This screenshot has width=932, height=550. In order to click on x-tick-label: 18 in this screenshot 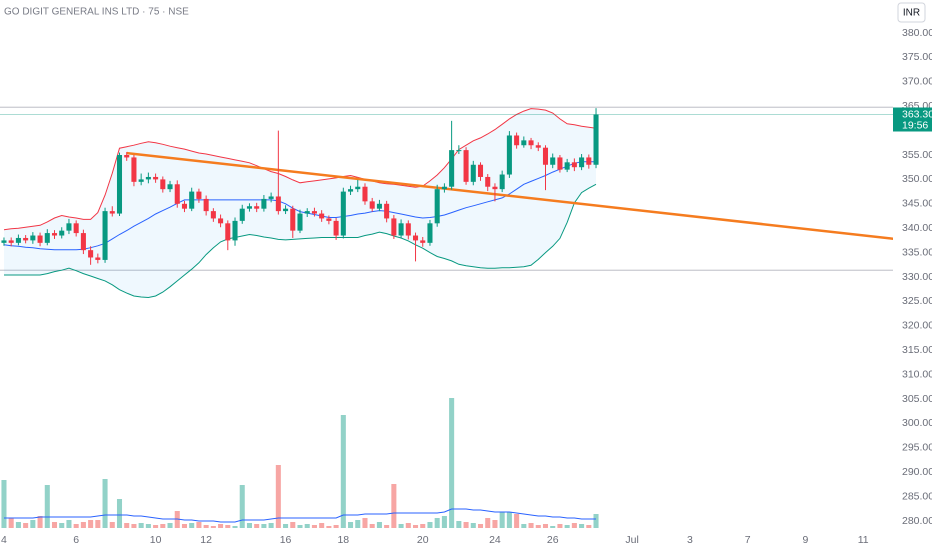, I will do `click(343, 540)`.